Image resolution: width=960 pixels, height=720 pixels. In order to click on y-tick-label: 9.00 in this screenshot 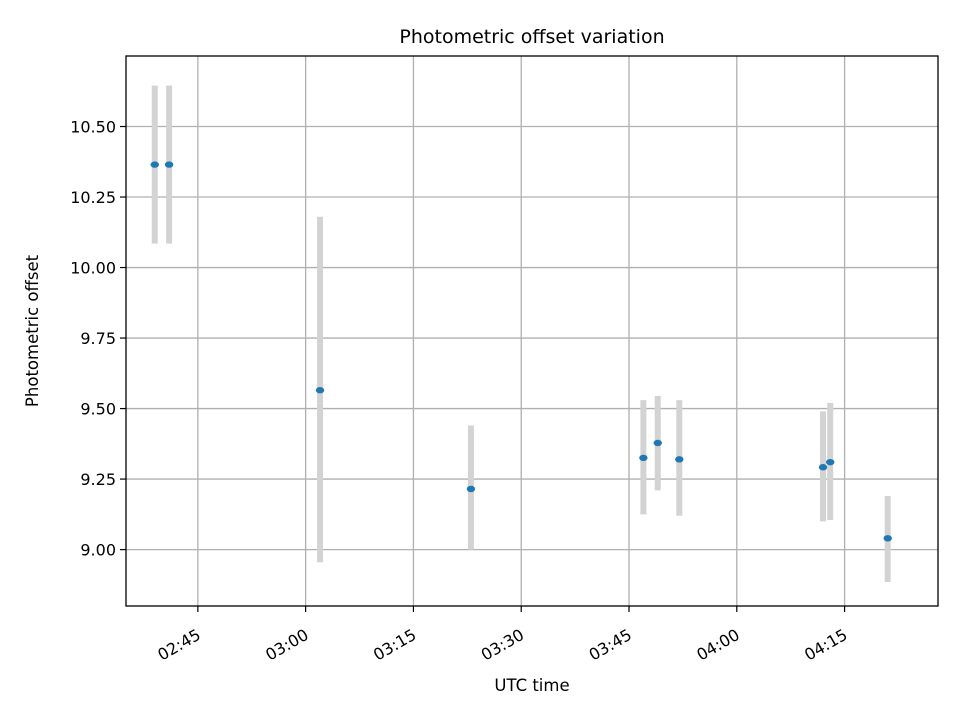, I will do `click(98, 550)`.